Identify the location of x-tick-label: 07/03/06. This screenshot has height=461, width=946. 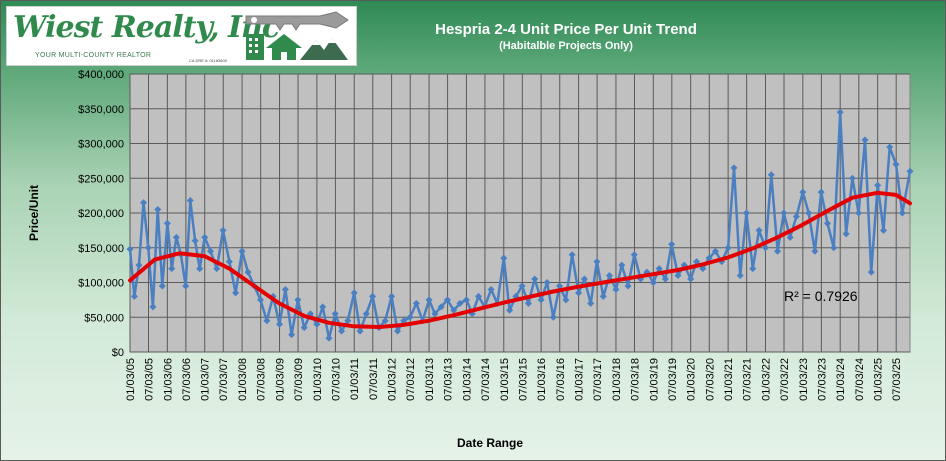
(187, 379).